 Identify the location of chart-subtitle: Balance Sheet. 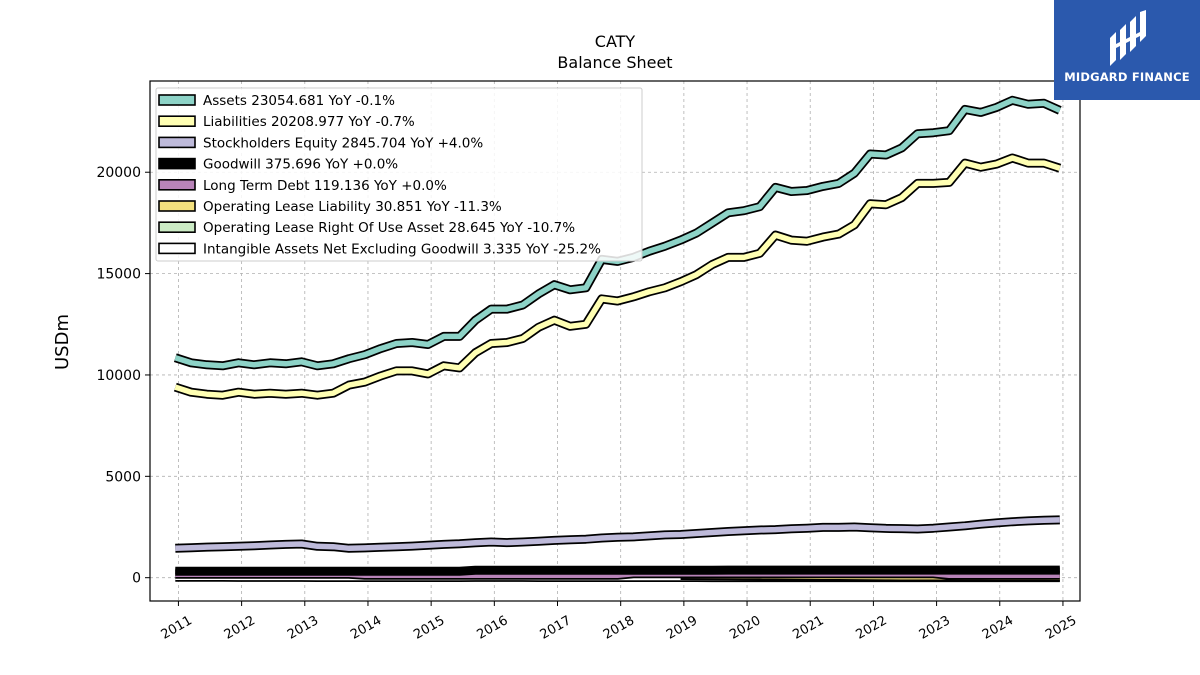
(614, 62).